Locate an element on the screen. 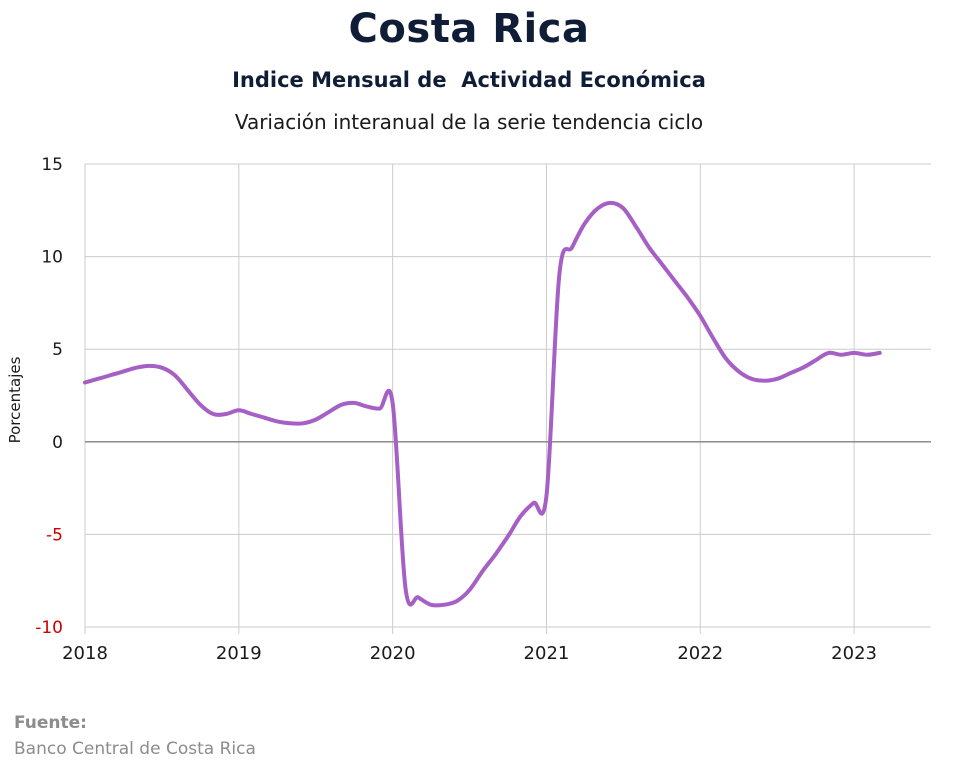 This screenshot has width=958, height=774. y-tick-label: 0 is located at coordinates (57, 443).